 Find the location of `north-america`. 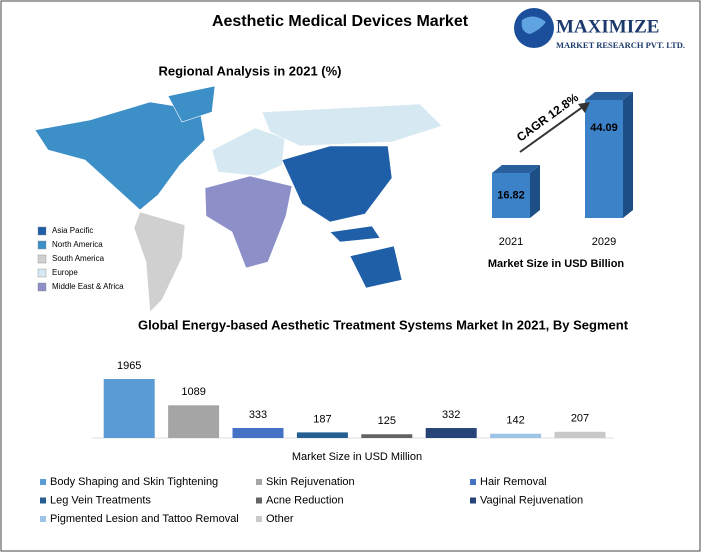

north-america is located at coordinates (120, 156).